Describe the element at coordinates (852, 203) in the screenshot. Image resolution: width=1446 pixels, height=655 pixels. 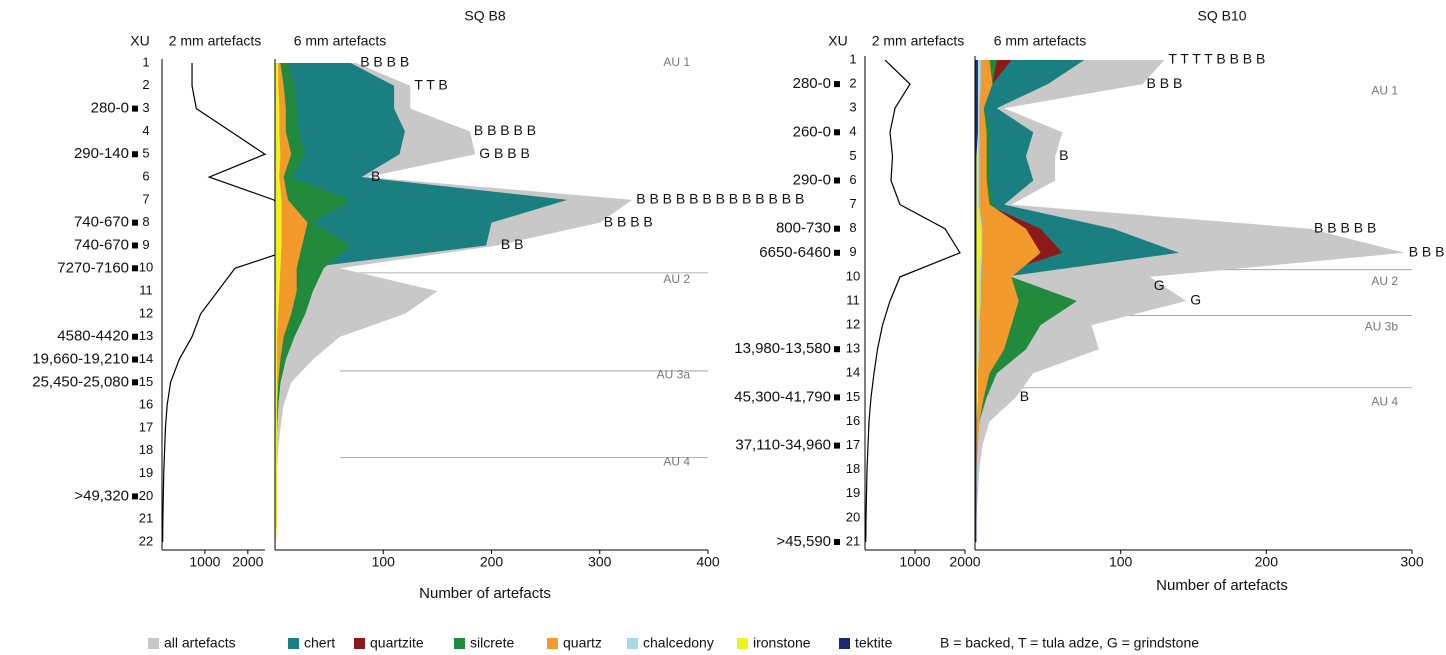
I see `xu-tick-label: 7` at that location.